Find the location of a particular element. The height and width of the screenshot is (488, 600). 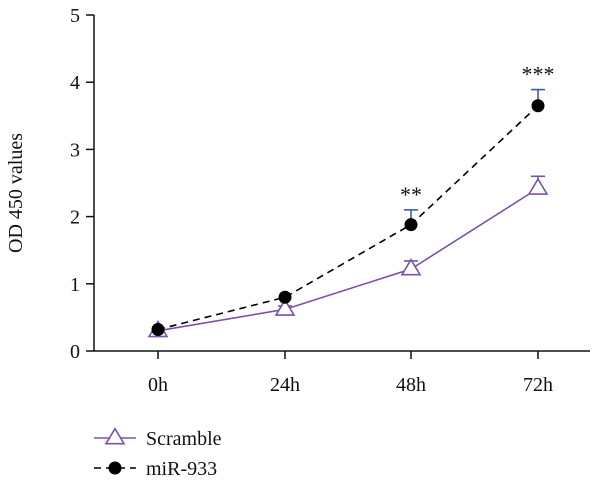

legend-item: miR-933 is located at coordinates (155, 469).